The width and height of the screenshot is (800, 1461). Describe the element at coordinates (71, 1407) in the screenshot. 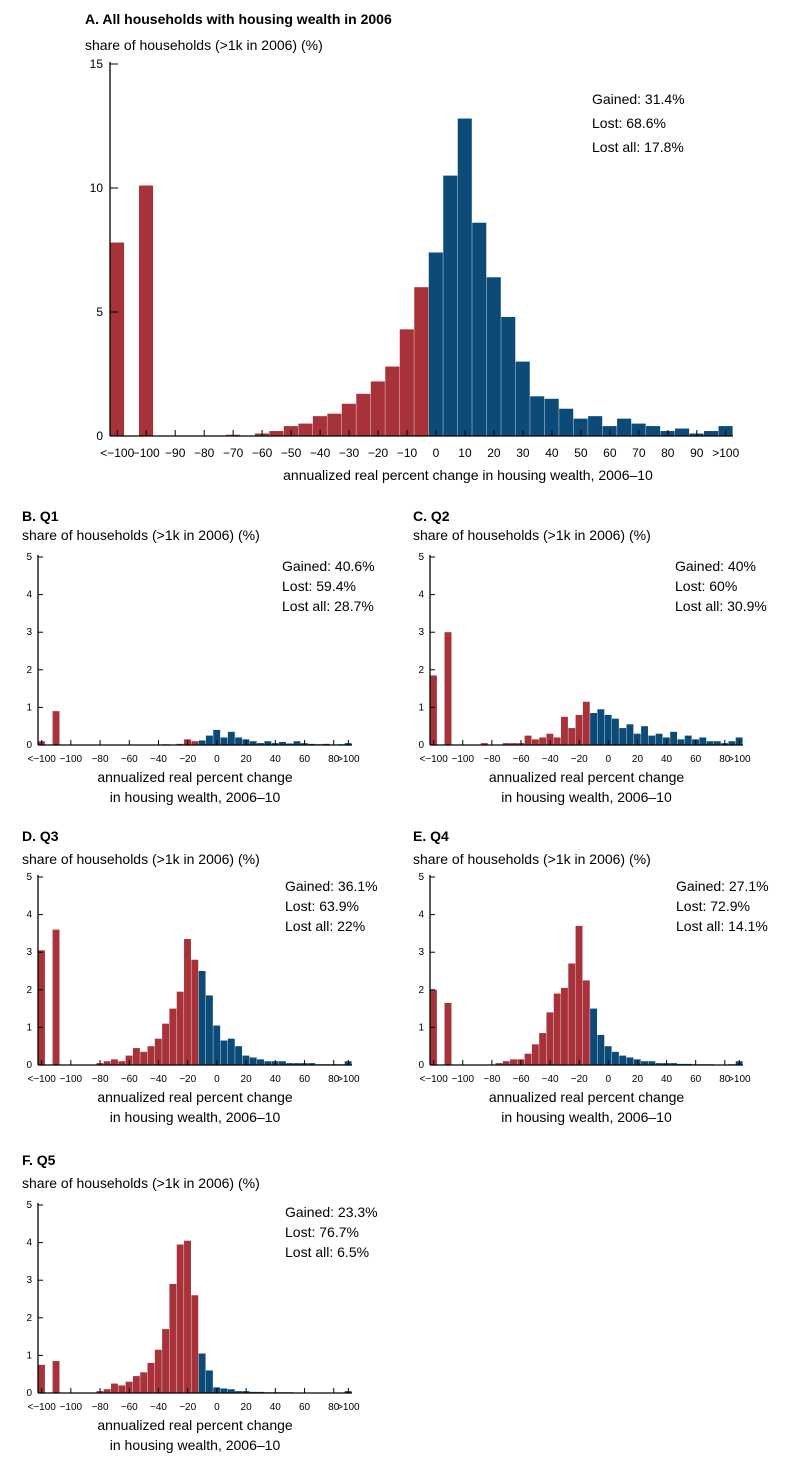

I see `x-tick-label: −100` at that location.